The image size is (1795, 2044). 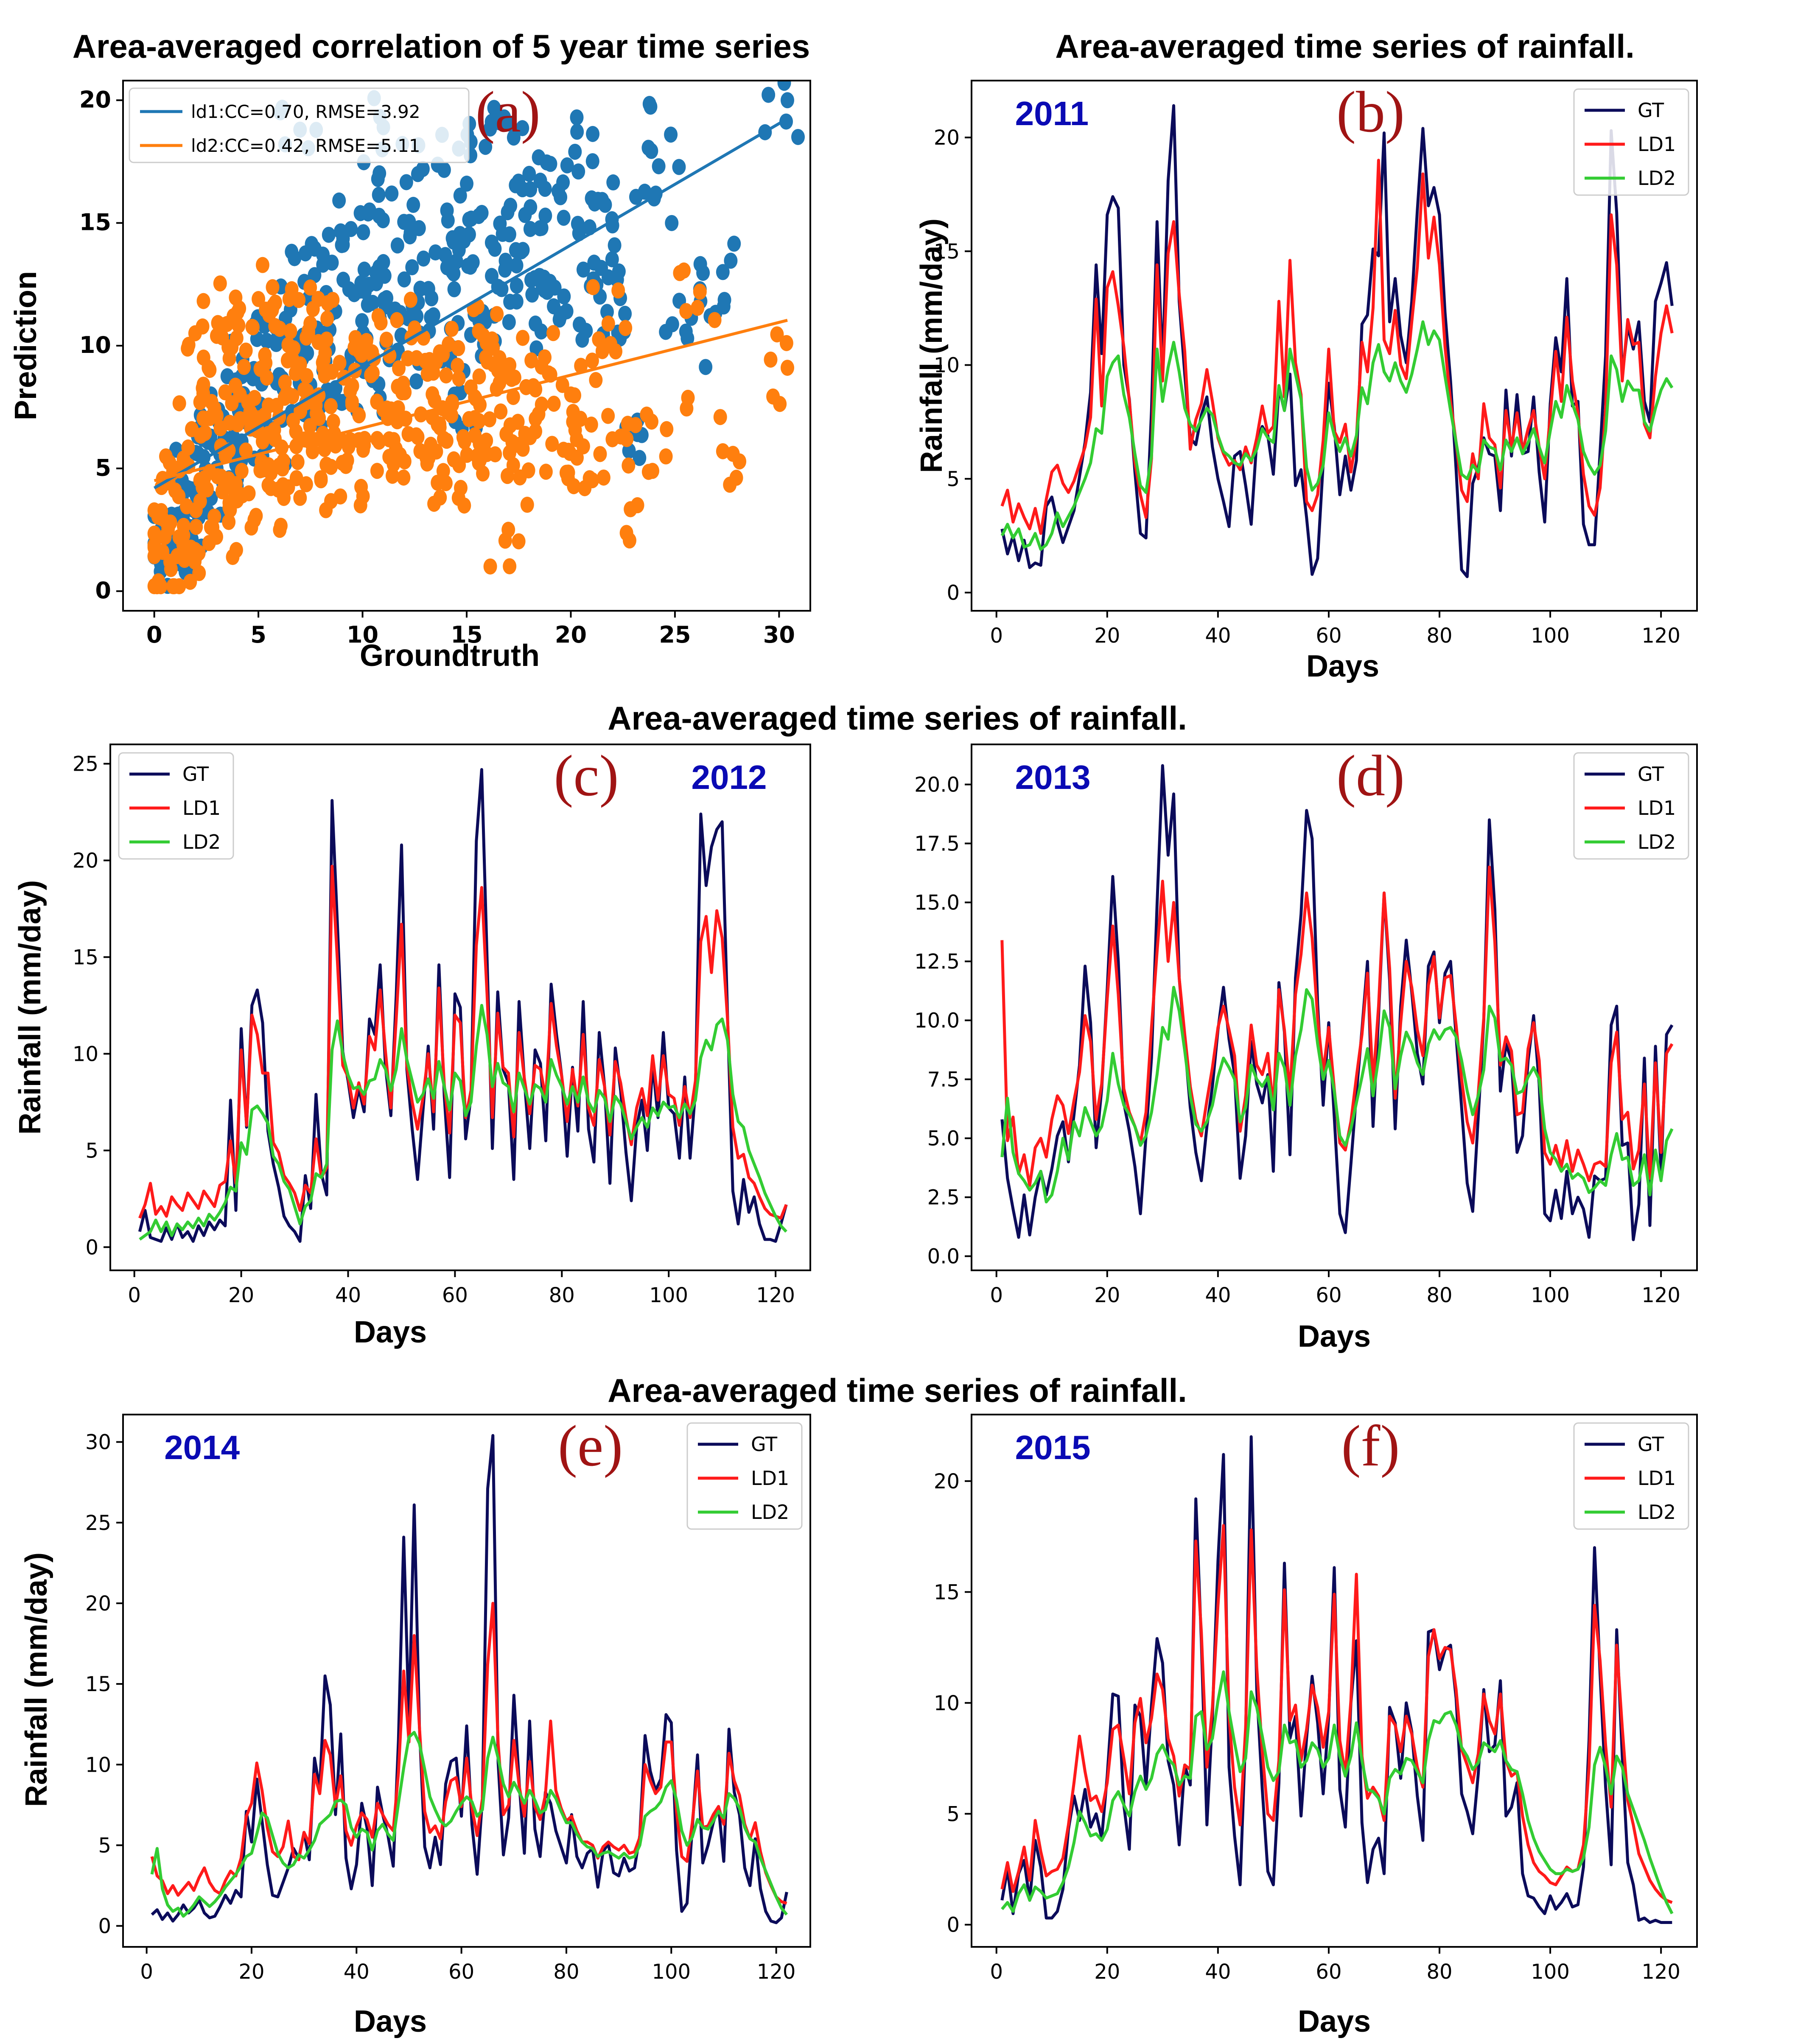 What do you see at coordinates (1328, 636) in the screenshot?
I see `x-tick-label: 60` at bounding box center [1328, 636].